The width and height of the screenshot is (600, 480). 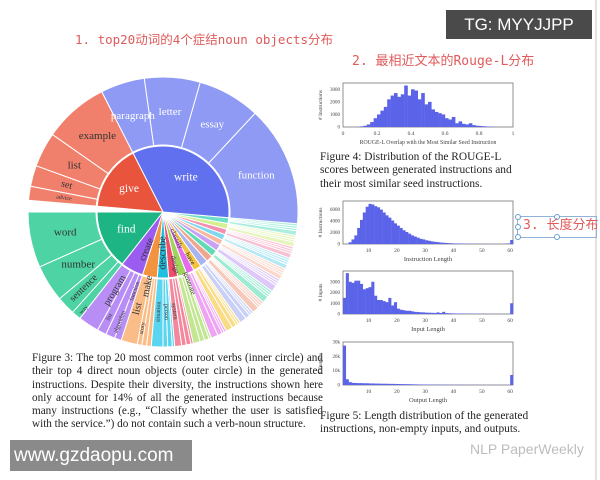 What do you see at coordinates (321, 364) in the screenshot?
I see `y-axis-label: # Outputs` at bounding box center [321, 364].